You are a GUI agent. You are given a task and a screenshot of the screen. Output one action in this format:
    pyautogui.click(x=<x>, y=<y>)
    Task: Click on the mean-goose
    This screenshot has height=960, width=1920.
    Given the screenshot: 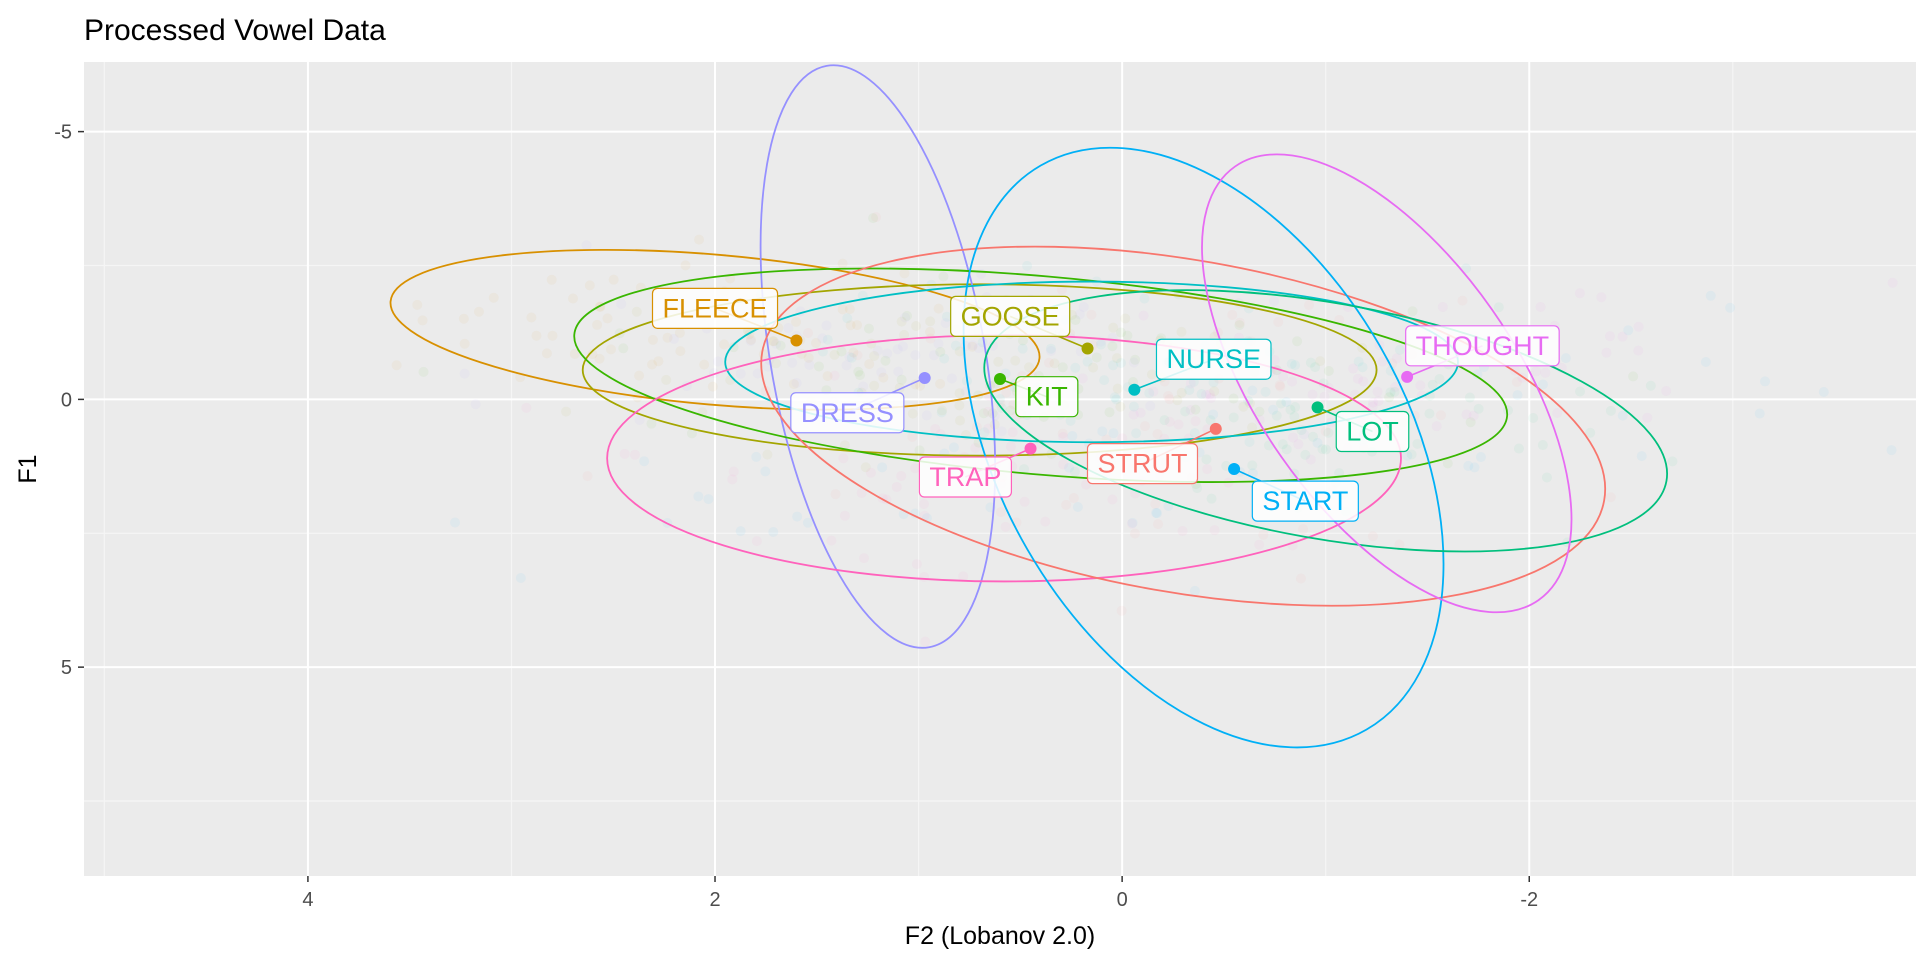 What is the action you would take?
    pyautogui.click(x=1087, y=348)
    